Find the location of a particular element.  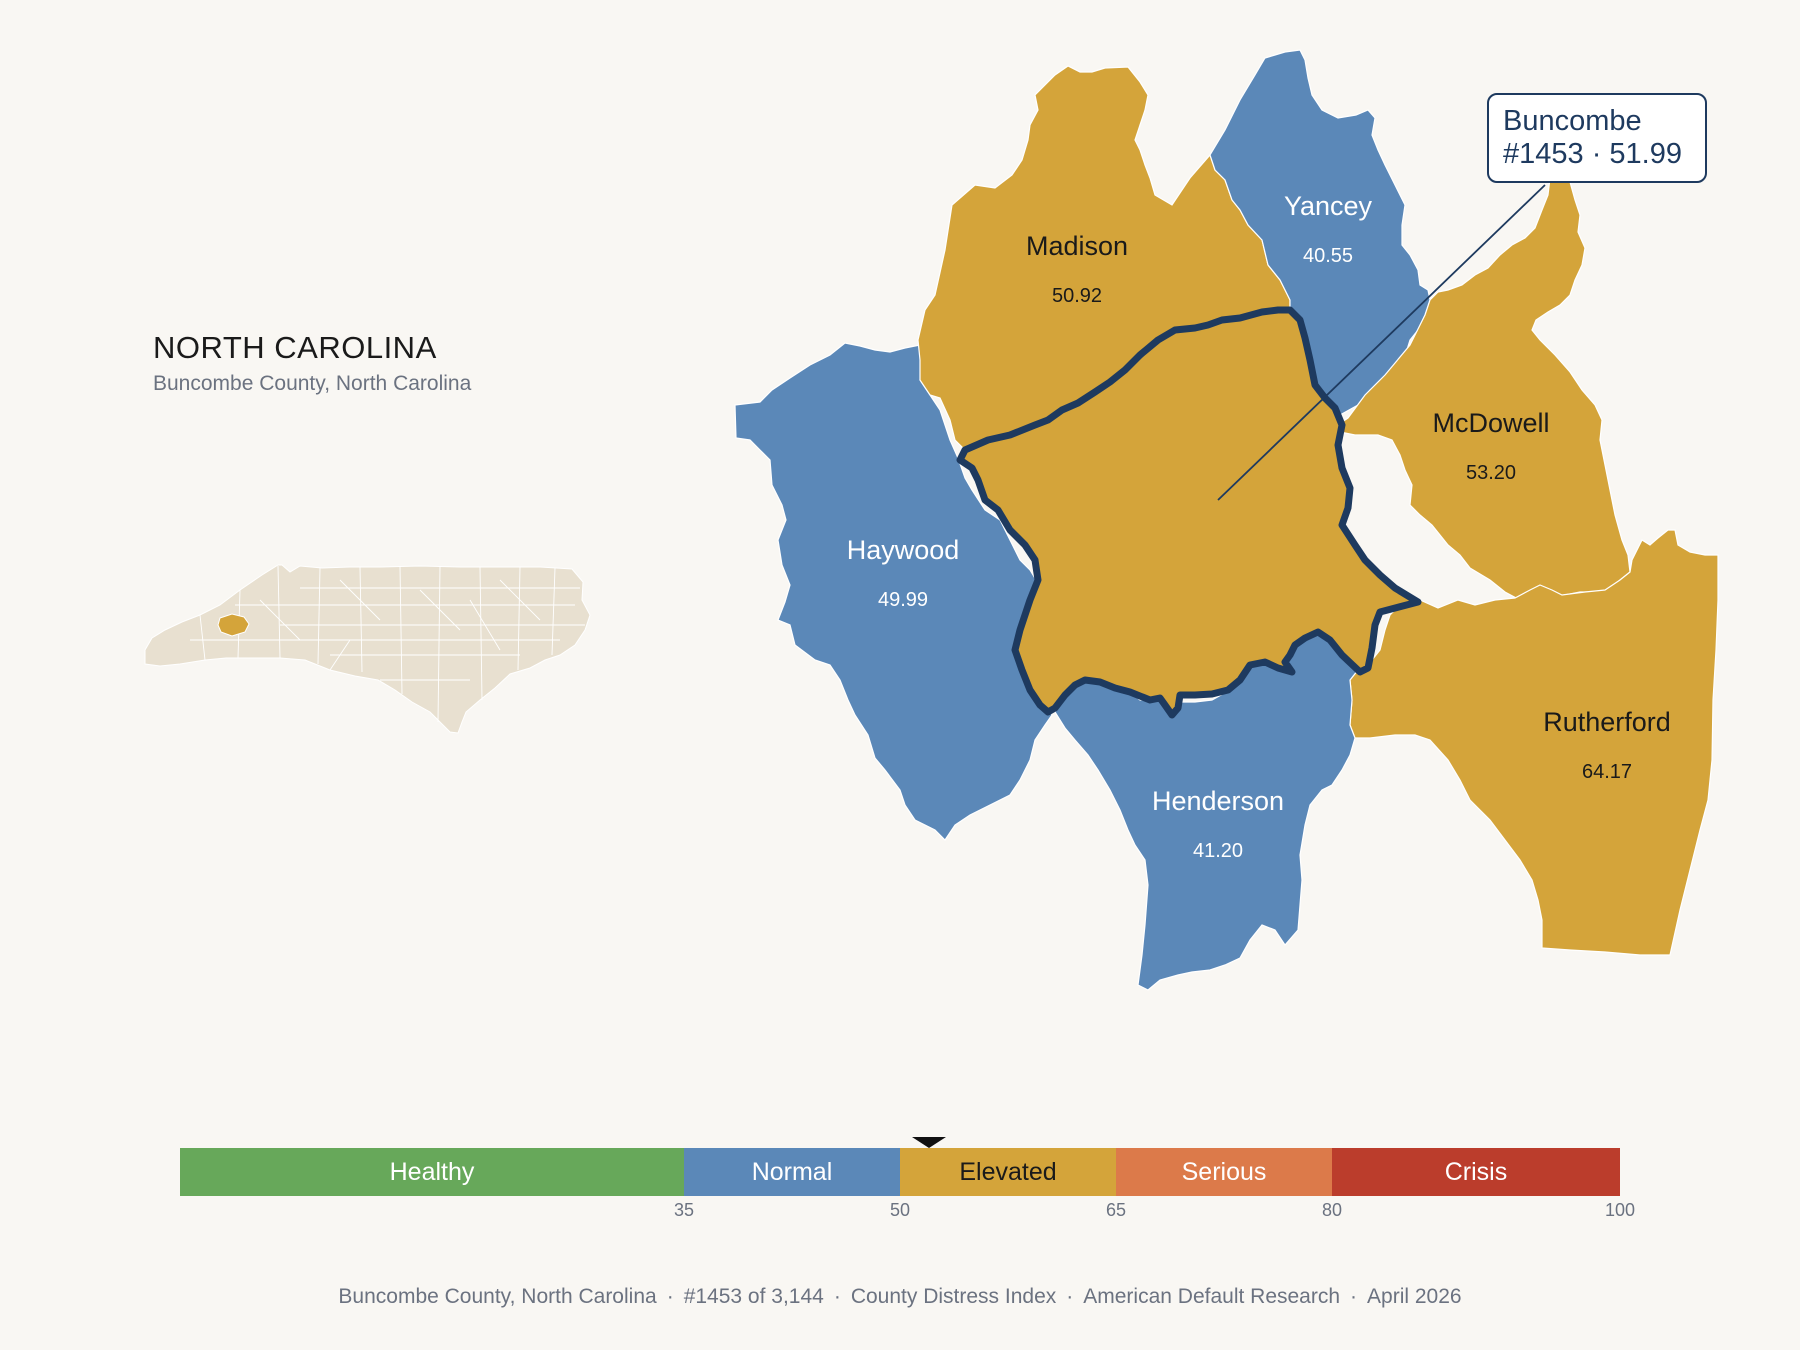

score-marker is located at coordinates (928, 1142).